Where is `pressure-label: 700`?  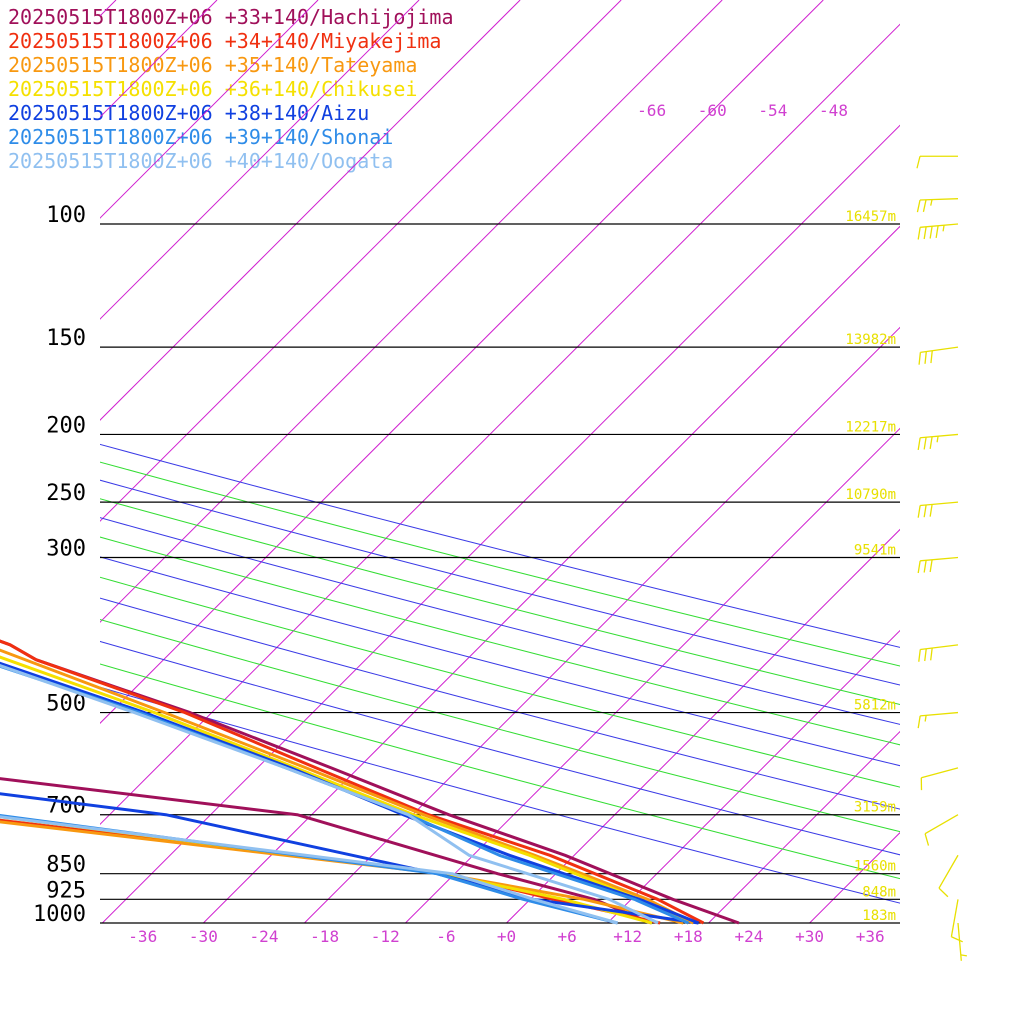
pressure-label: 700 is located at coordinates (66, 806).